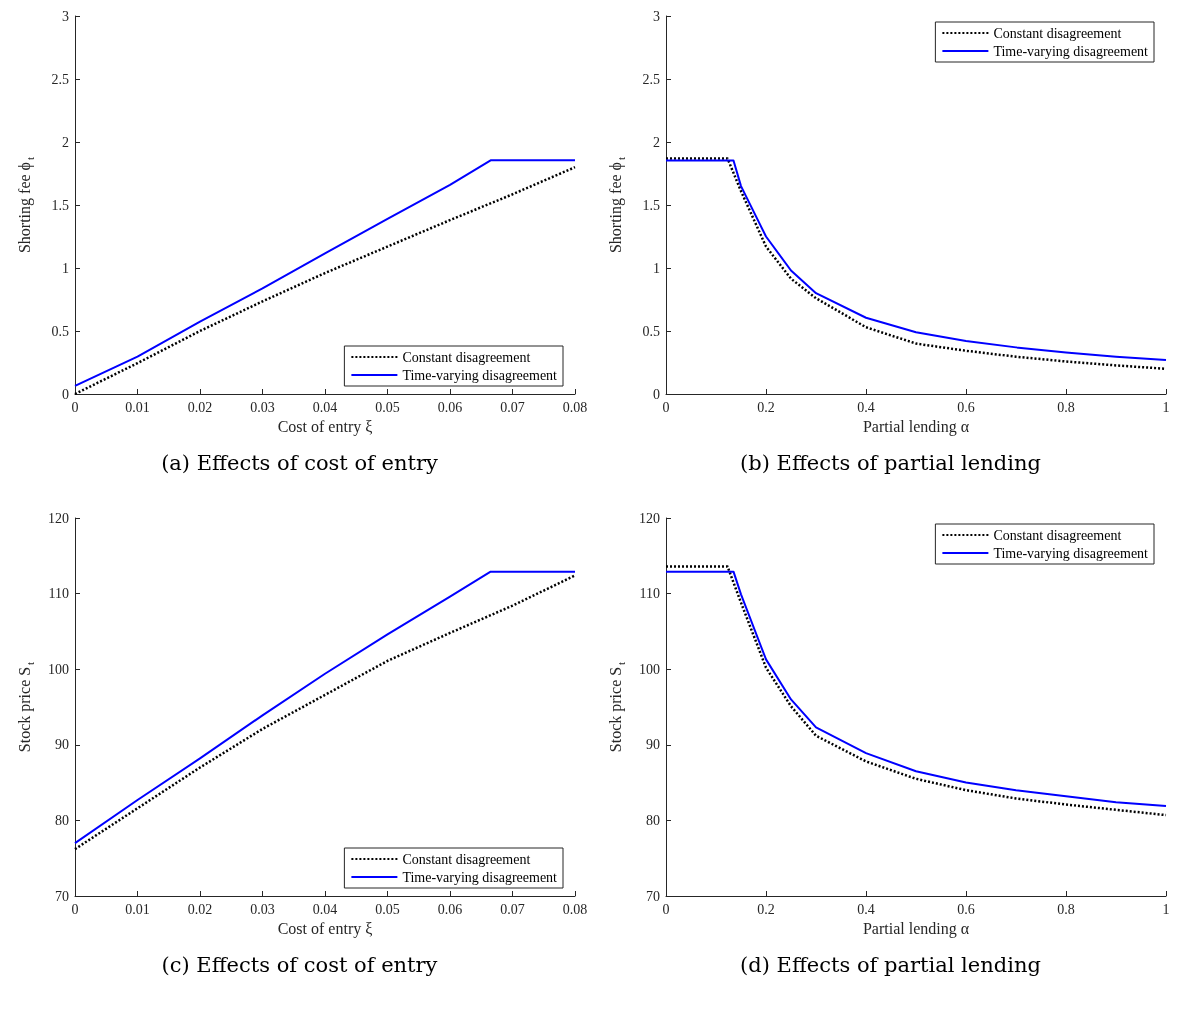 The height and width of the screenshot is (1019, 1190). Describe the element at coordinates (299, 964) in the screenshot. I see `text: (c) Effects of cost of entry` at that location.